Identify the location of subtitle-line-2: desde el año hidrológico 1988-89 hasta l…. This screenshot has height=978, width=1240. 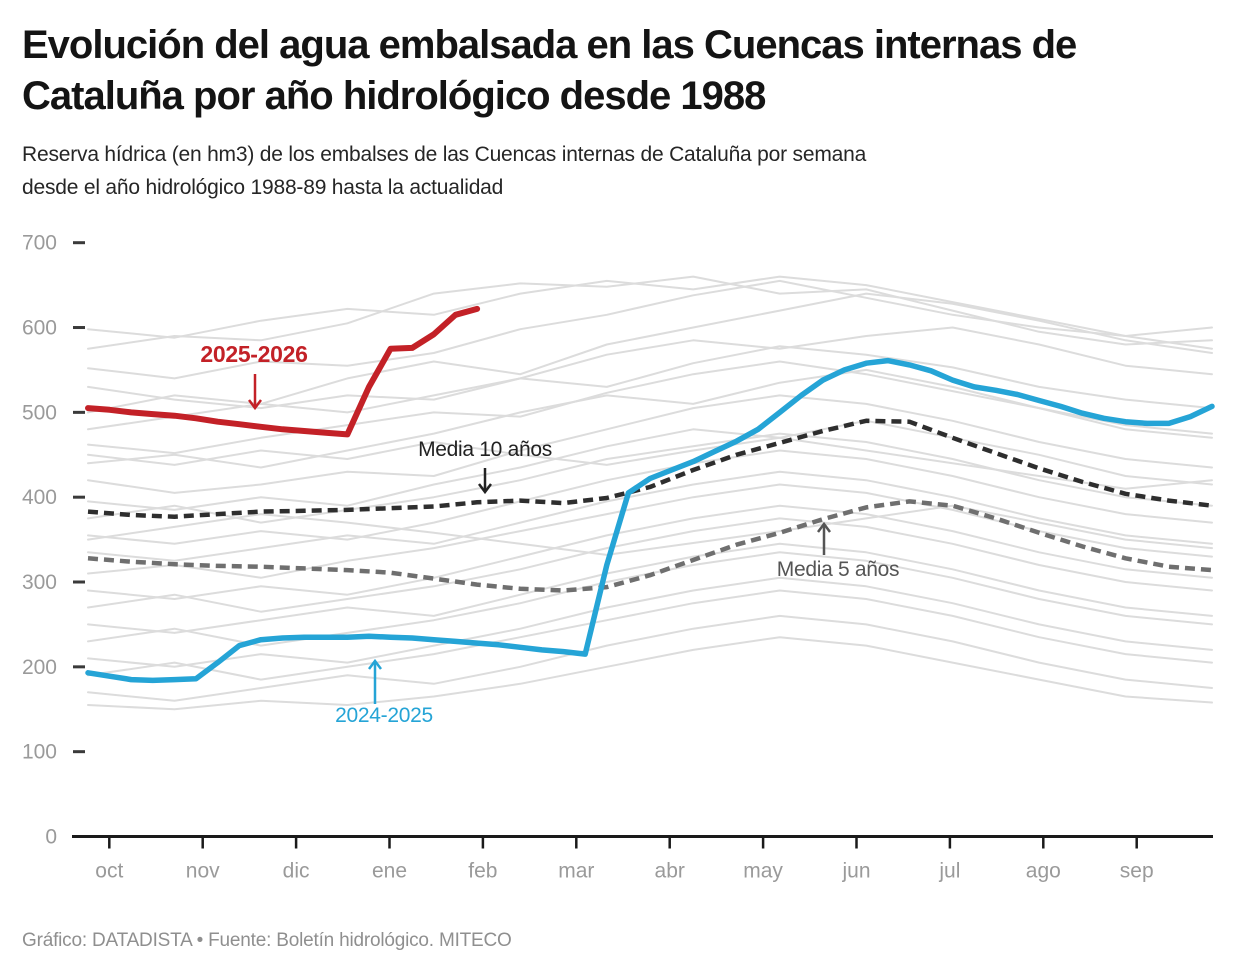
(263, 188).